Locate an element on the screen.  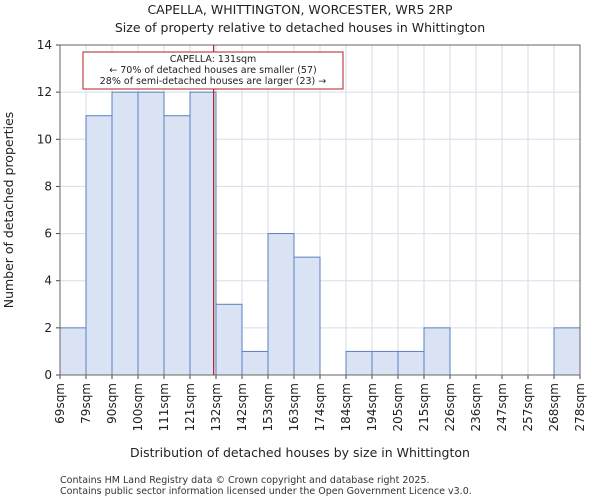
histogram-bar-215sqm is located at coordinates (437, 351).